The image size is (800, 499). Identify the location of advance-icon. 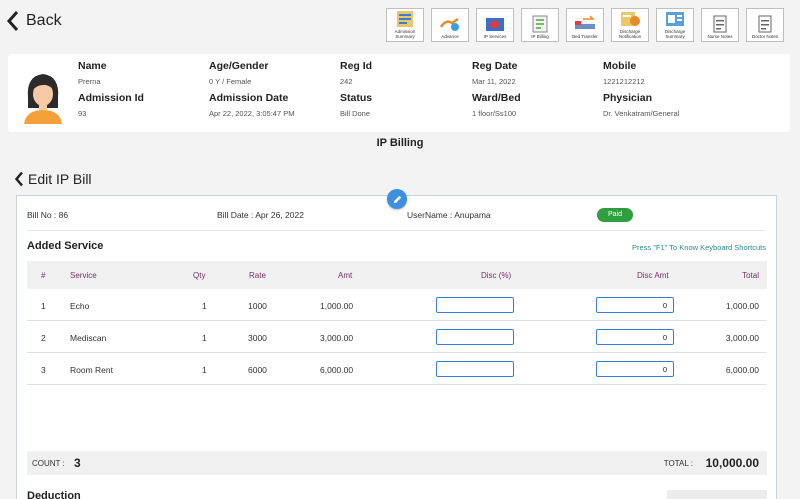
(449, 24).